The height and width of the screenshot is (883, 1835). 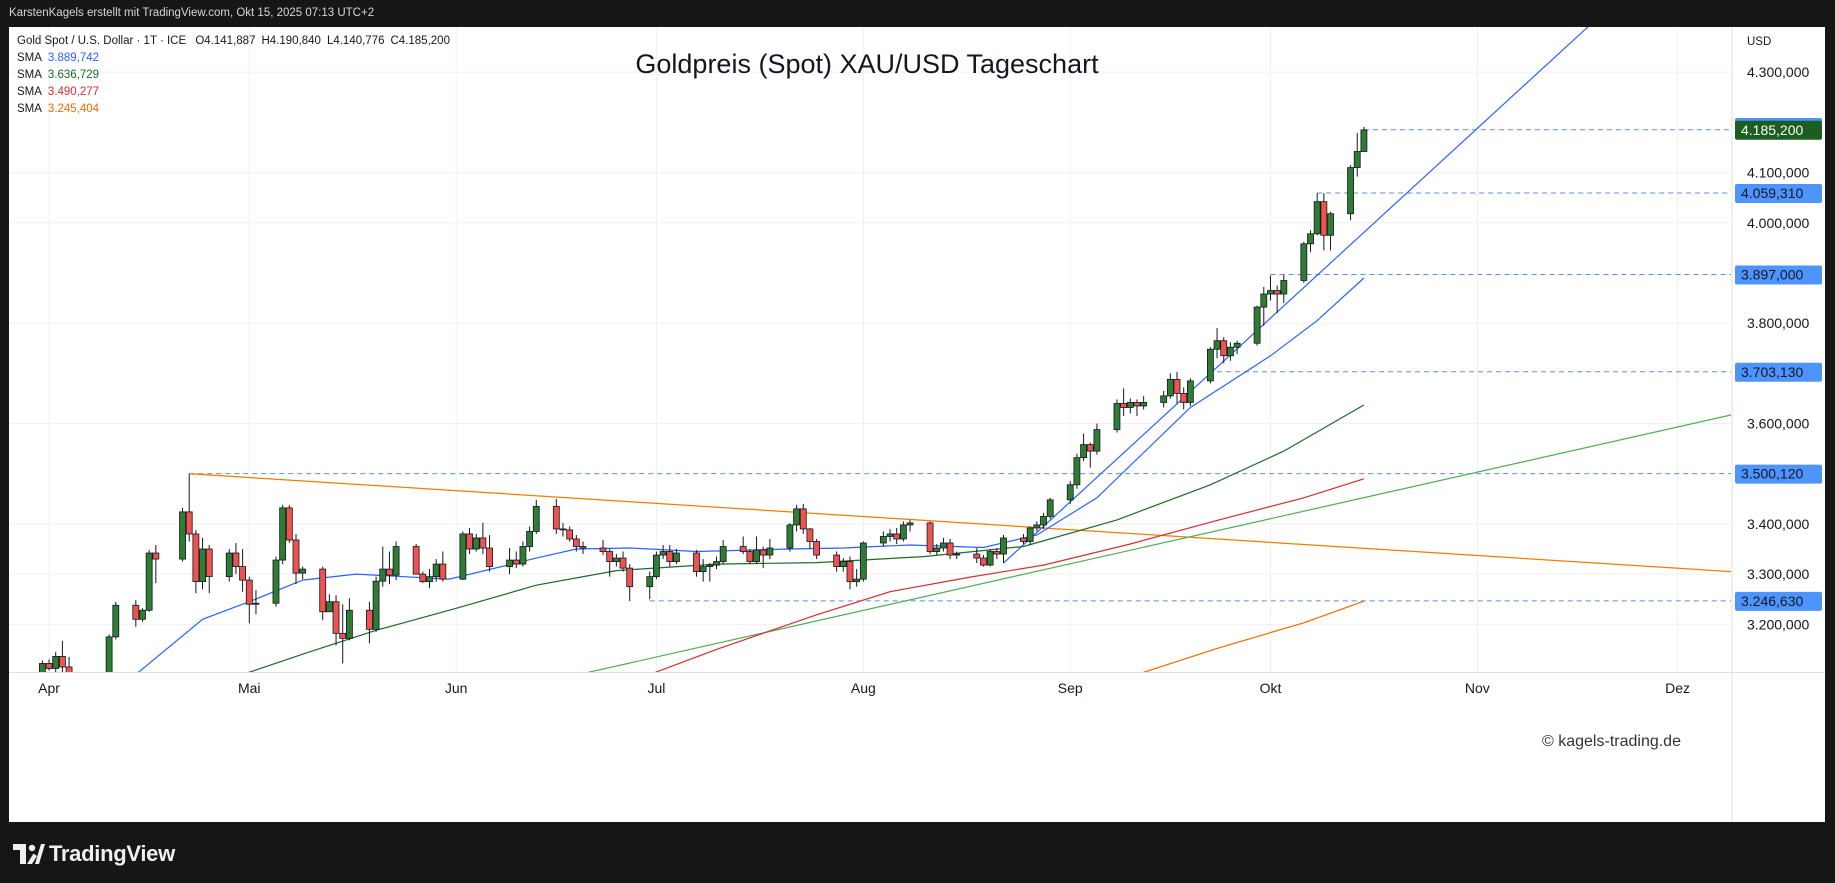 What do you see at coordinates (1772, 601) in the screenshot?
I see `price-label-text: 3.246,630` at bounding box center [1772, 601].